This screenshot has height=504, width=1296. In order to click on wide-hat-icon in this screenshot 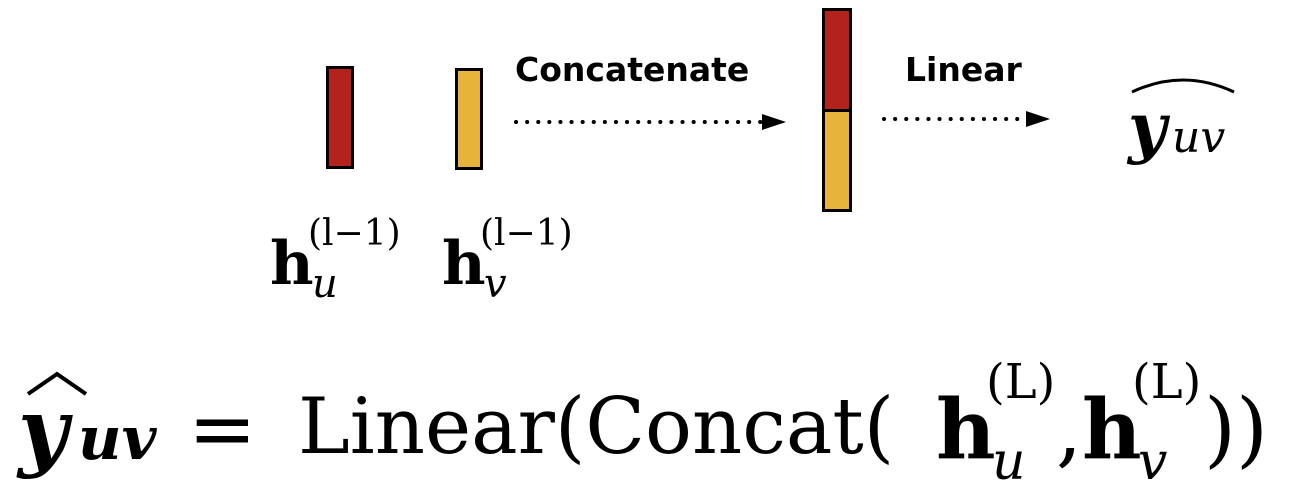, I will do `click(1183, 86)`.